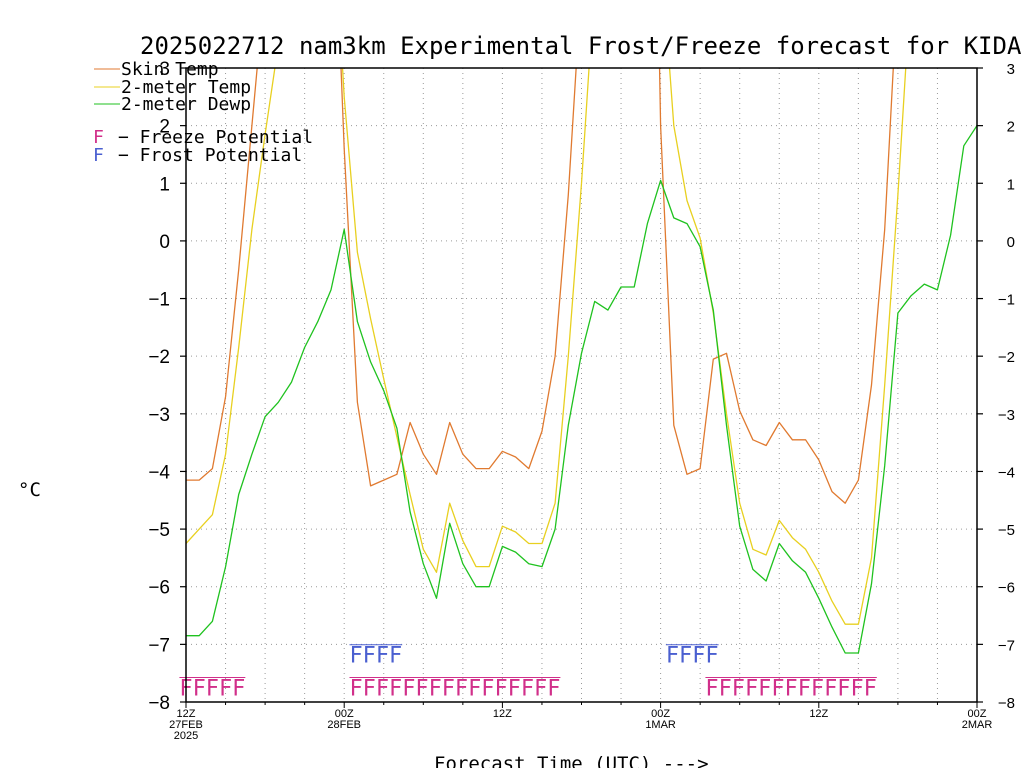  I want to click on y-tick-label-left: −8, so click(159, 703).